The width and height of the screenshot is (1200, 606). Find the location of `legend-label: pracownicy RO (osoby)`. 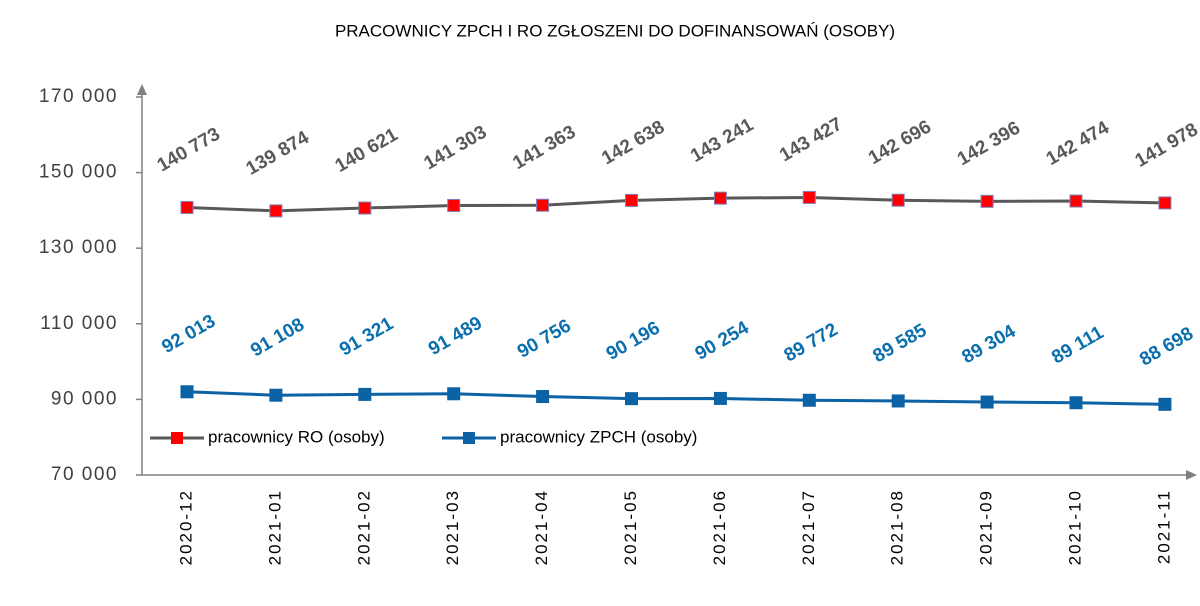

legend-label: pracownicy RO (osoby) is located at coordinates (296, 436).